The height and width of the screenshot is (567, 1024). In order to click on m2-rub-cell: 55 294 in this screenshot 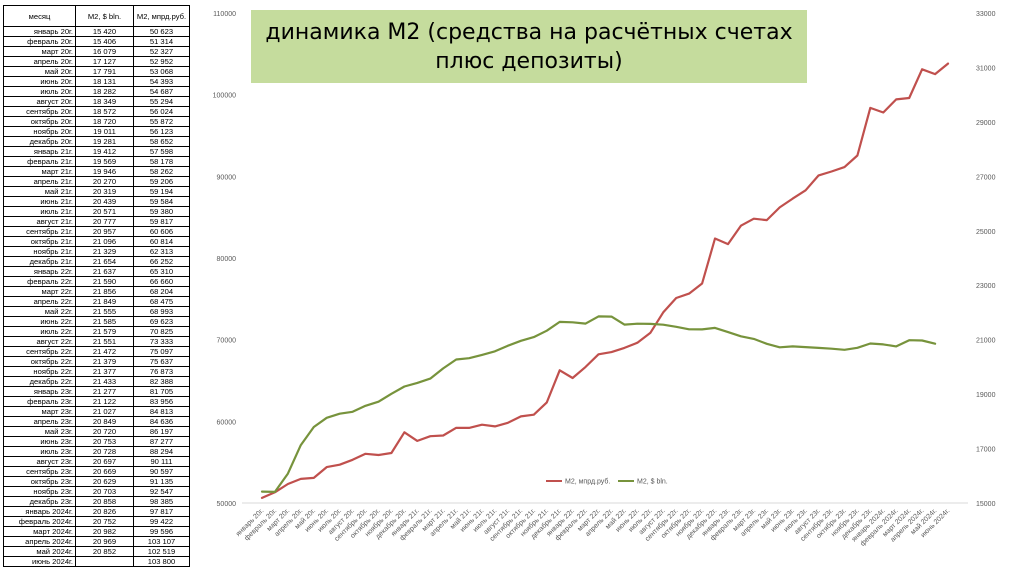, I will do `click(161, 101)`.